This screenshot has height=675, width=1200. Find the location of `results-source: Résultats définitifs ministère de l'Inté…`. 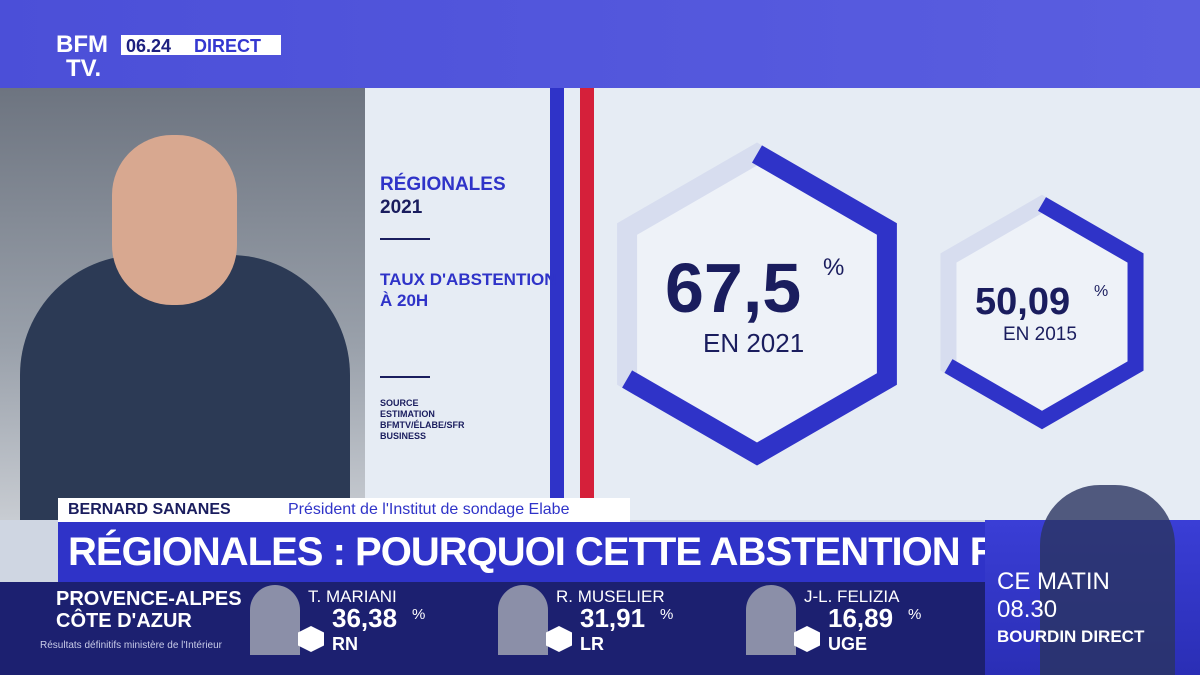

results-source: Résultats définitifs ministère de l'Inté… is located at coordinates (131, 645).